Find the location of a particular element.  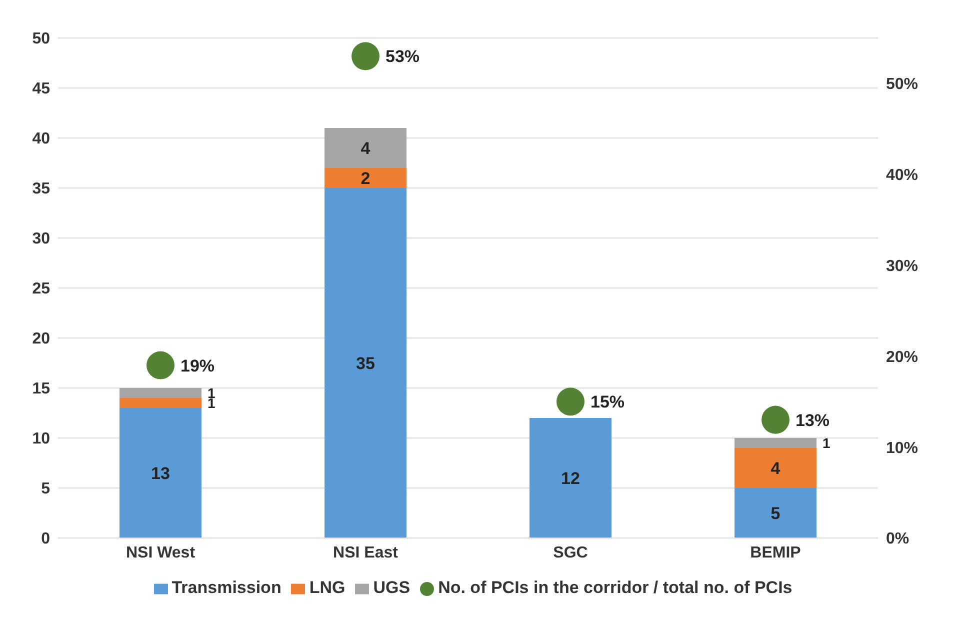

y-tick-label: 45 is located at coordinates (41, 89).